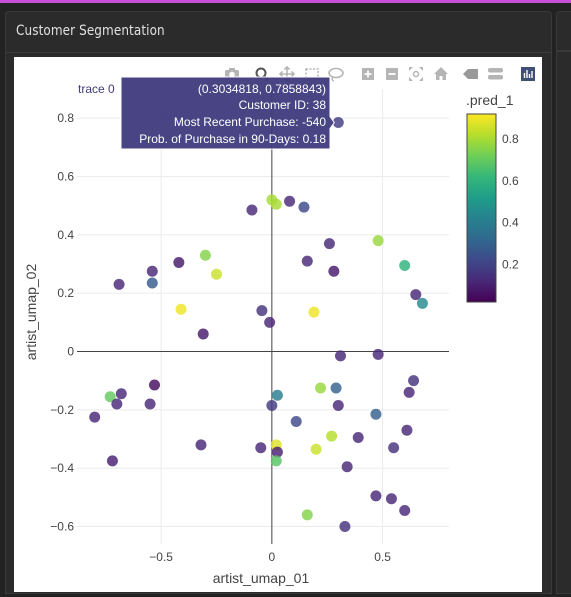 The height and width of the screenshot is (597, 571). What do you see at coordinates (392, 74) in the screenshot?
I see `zoom-out-icon` at bounding box center [392, 74].